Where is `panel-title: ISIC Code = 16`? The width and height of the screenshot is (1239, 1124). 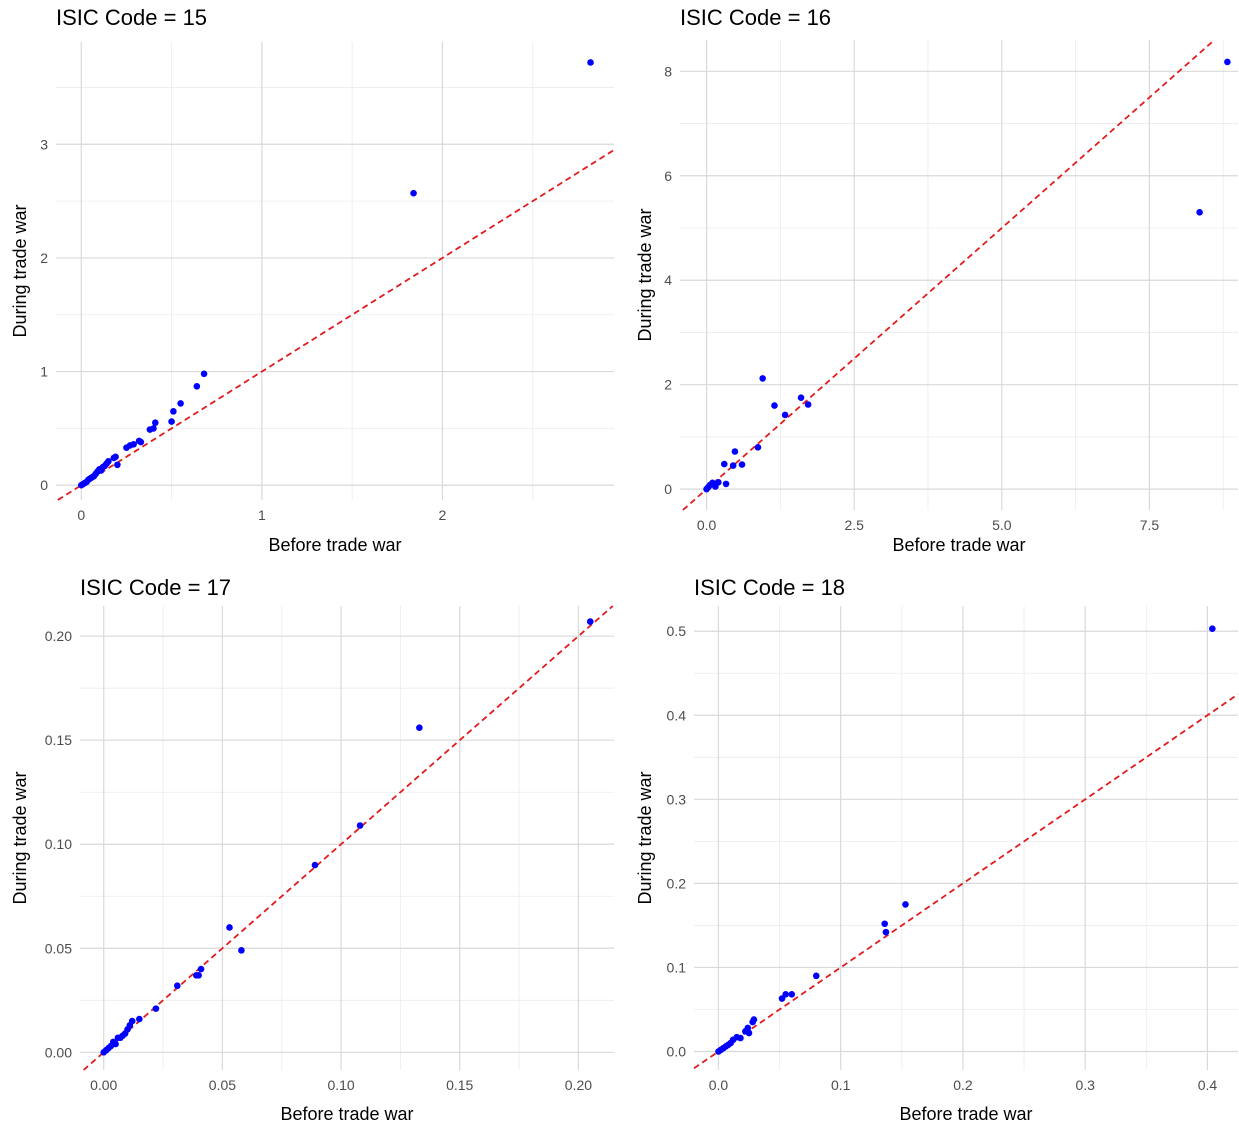
panel-title: ISIC Code = 16 is located at coordinates (755, 17).